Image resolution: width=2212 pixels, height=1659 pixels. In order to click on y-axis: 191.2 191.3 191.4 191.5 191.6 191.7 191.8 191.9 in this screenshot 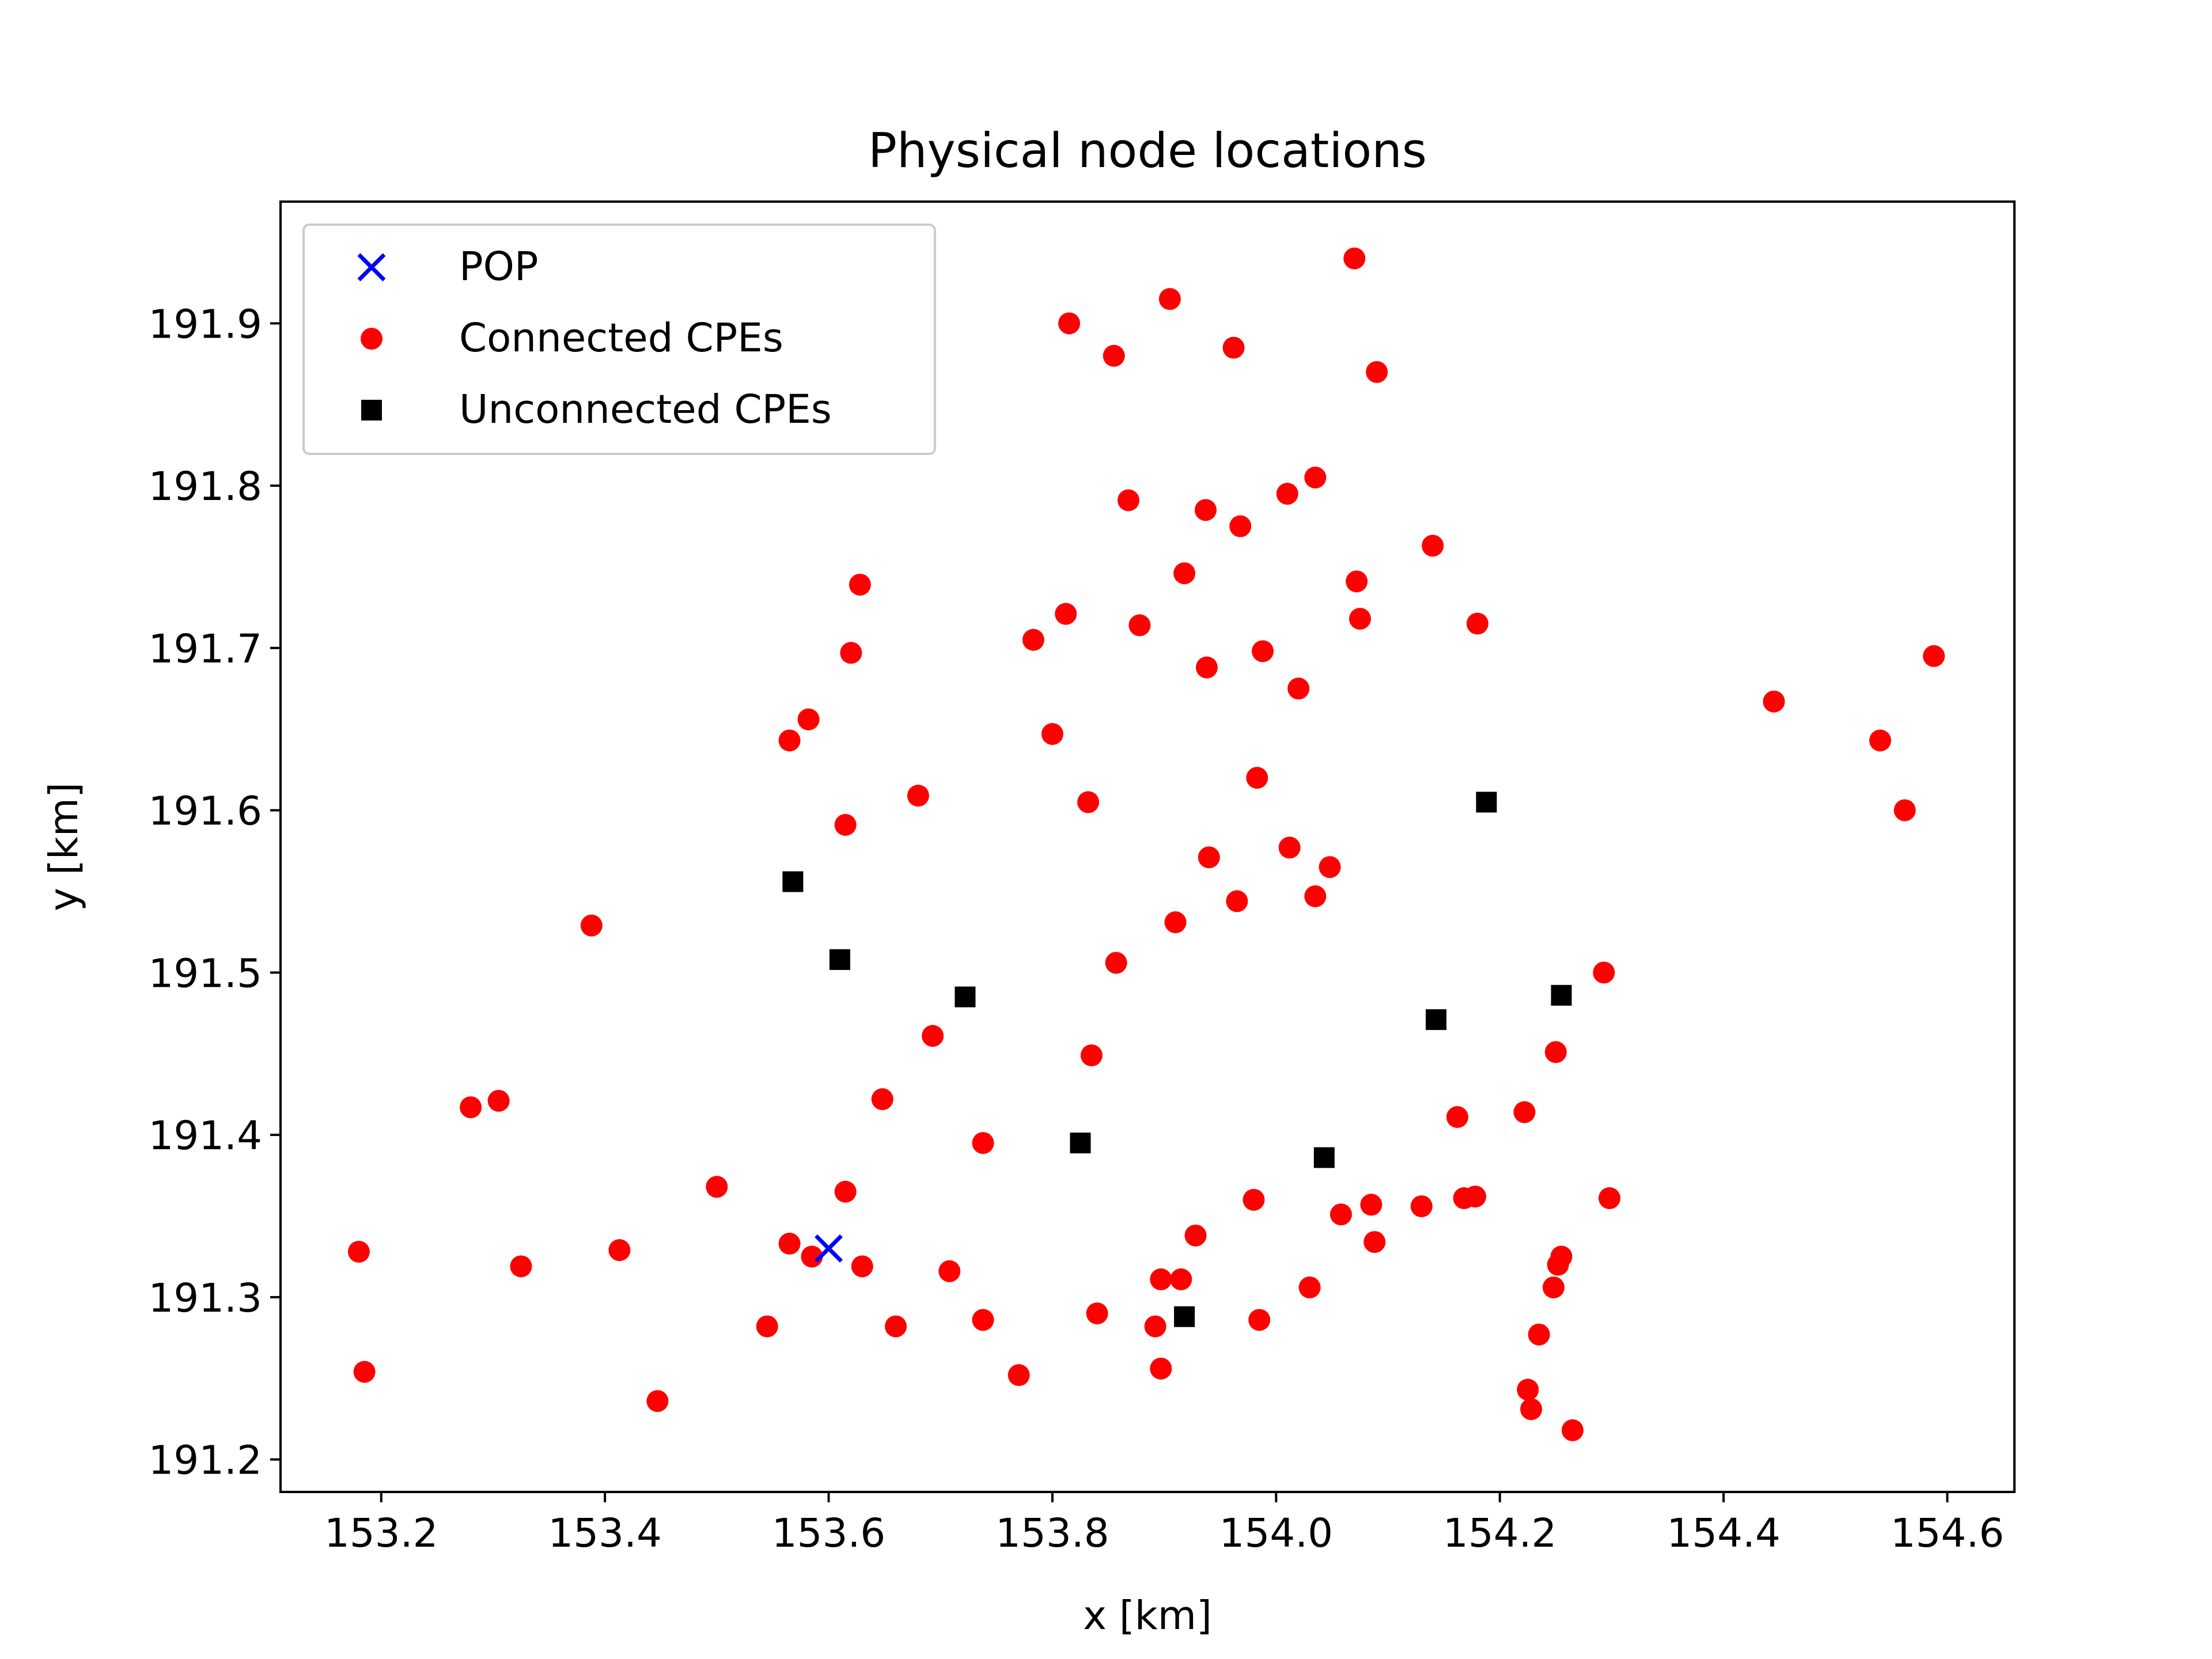, I will do `click(214, 892)`.